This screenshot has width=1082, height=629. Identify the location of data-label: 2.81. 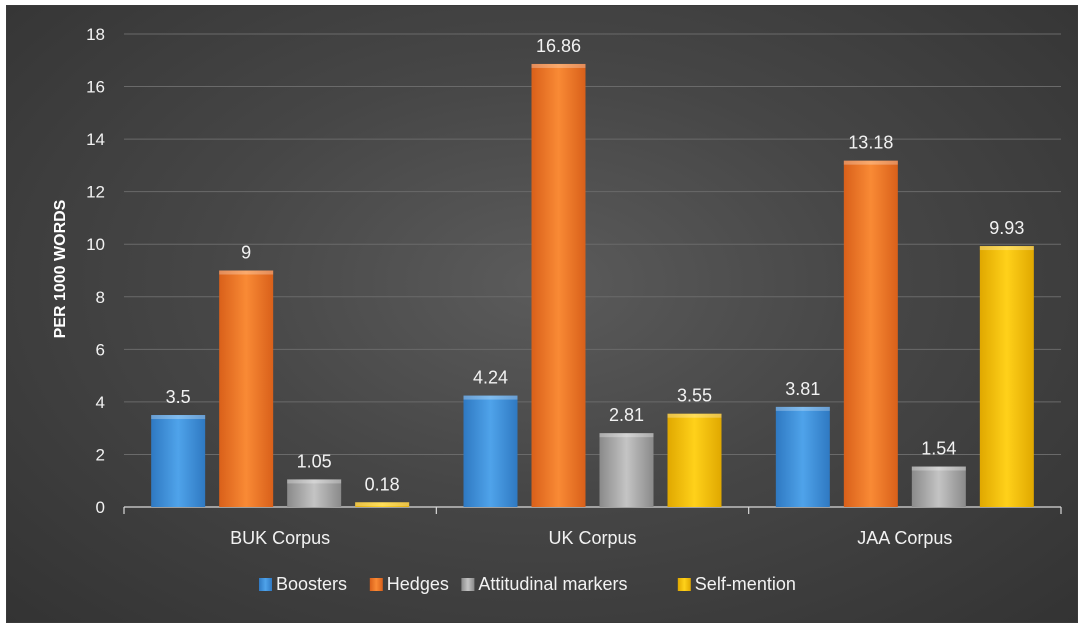
(626, 415).